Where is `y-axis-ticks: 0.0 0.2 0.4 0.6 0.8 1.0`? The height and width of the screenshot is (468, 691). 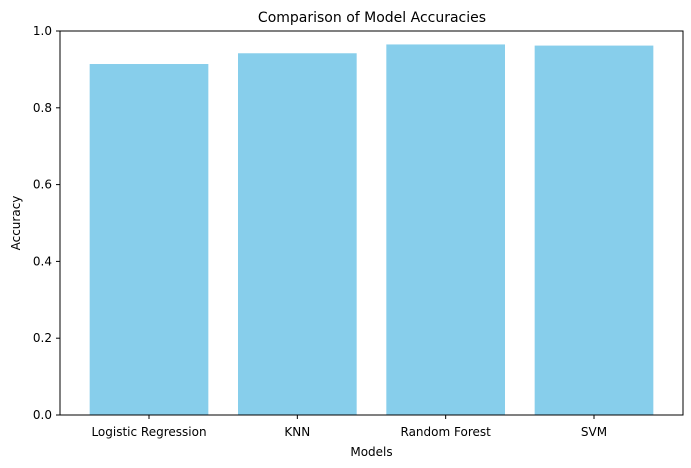
y-axis-ticks: 0.0 0.2 0.4 0.6 0.8 1.0 is located at coordinates (46, 223).